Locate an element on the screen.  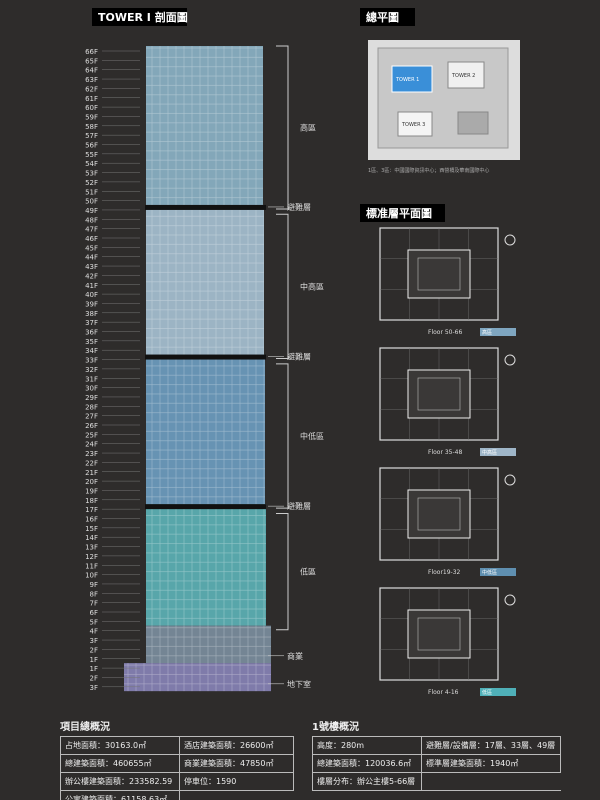
floor-label: 38F is located at coordinates (91, 314).